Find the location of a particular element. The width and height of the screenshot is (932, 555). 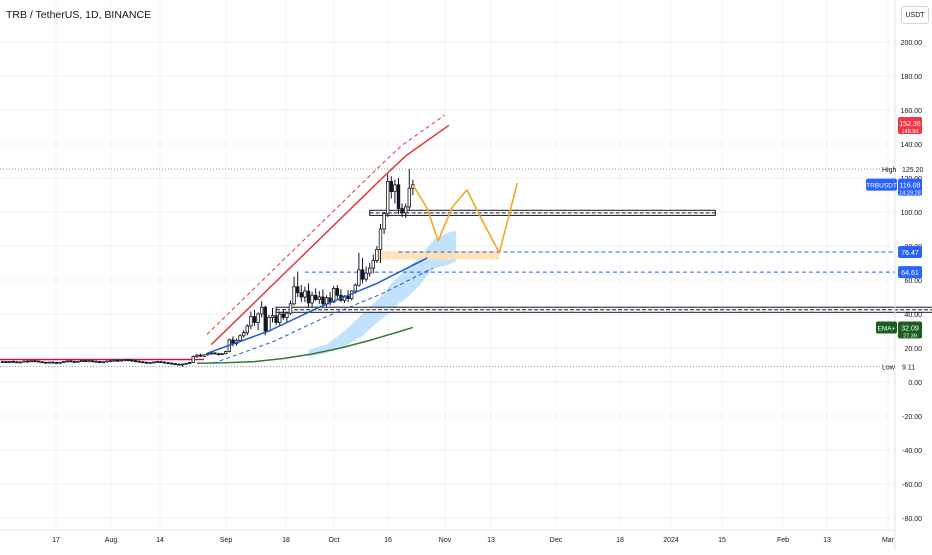

price-tick-label: 100.00 is located at coordinates (912, 213).